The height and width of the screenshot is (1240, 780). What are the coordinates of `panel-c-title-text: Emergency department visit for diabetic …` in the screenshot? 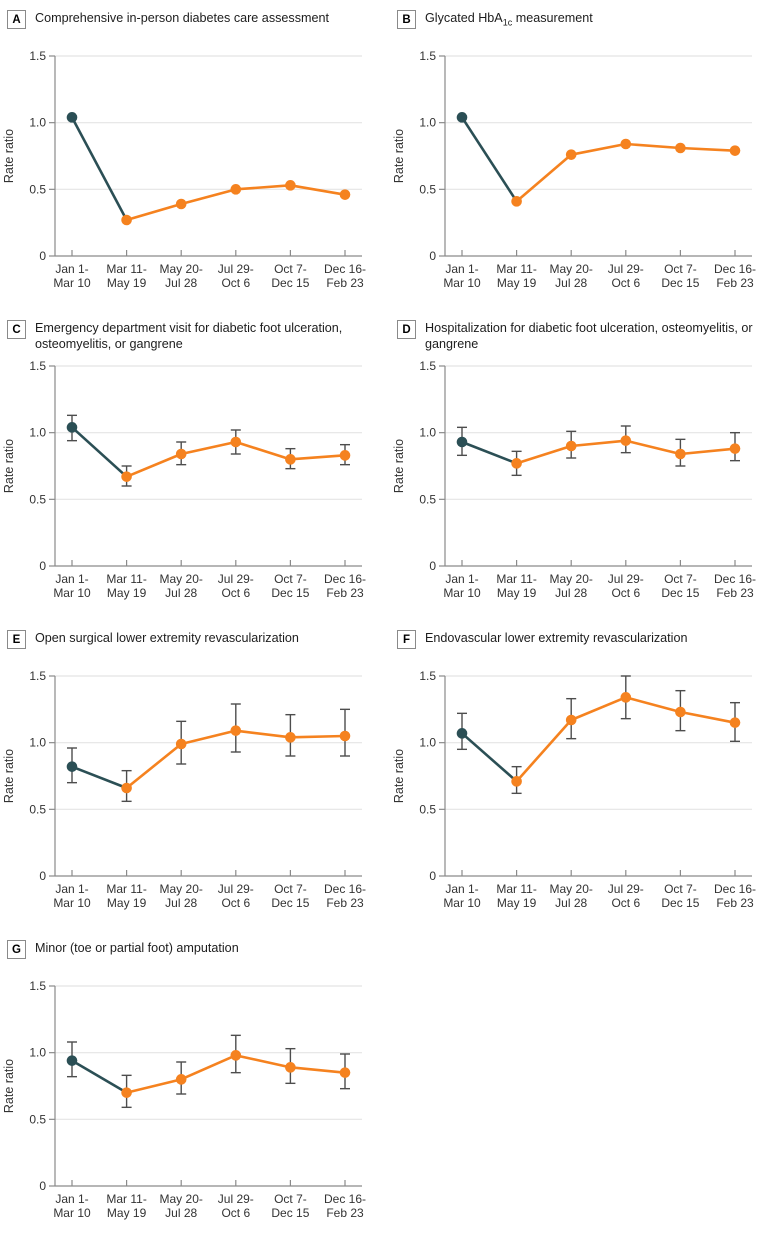 It's located at (189, 336).